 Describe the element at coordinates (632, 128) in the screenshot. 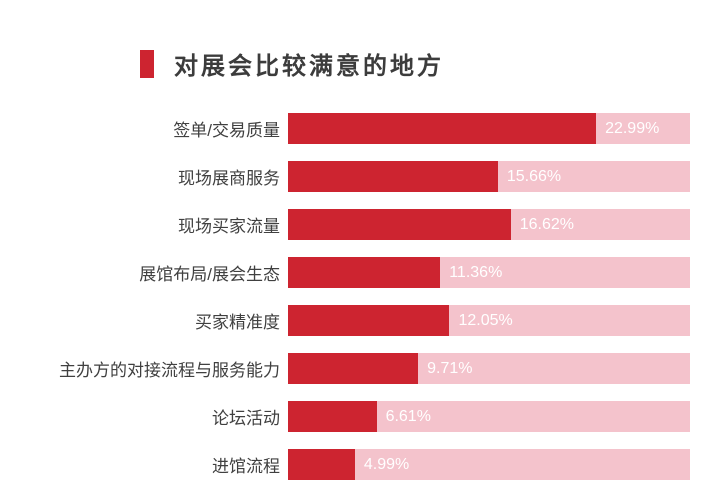

I see `value-label: 22.99%` at that location.